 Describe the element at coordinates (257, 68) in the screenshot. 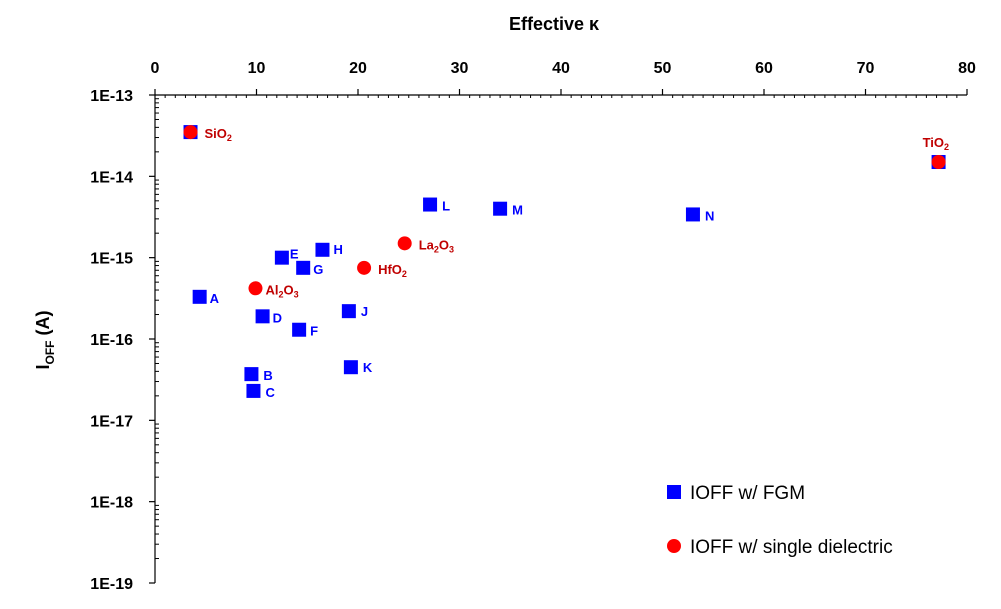

I see `x-tick-label: 10` at that location.